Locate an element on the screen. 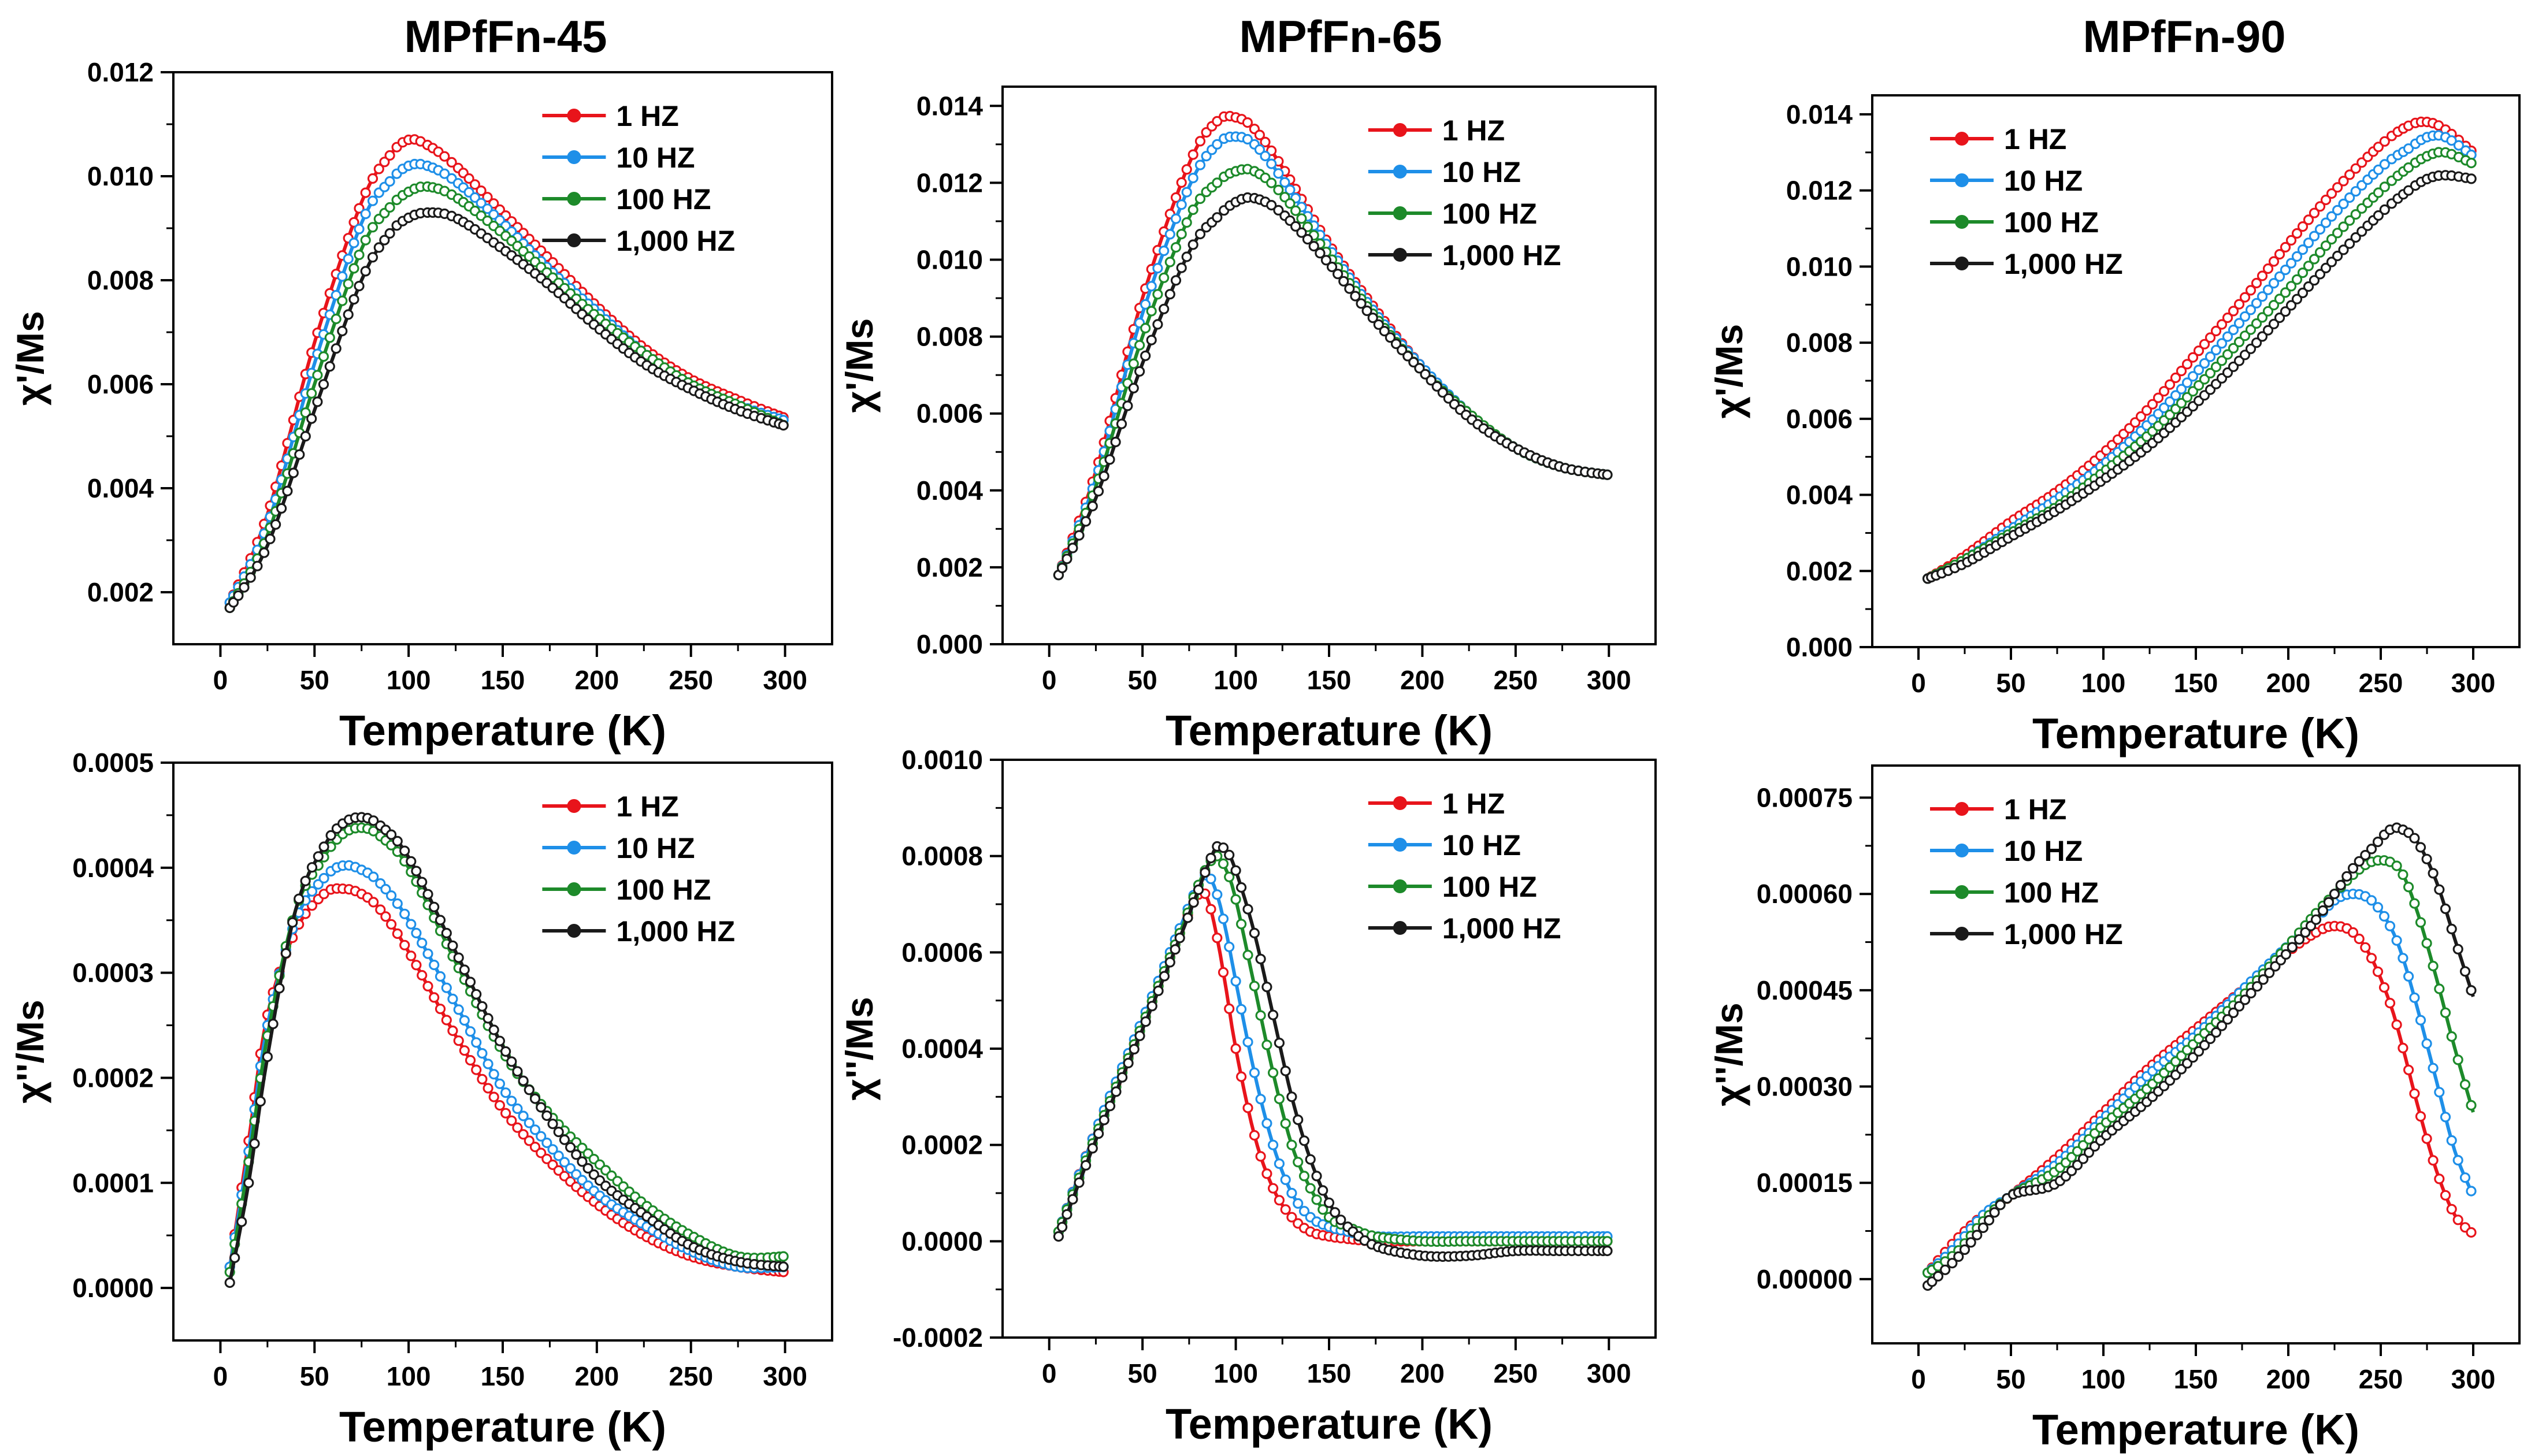  x-tick-label: 300 is located at coordinates (1609, 680).